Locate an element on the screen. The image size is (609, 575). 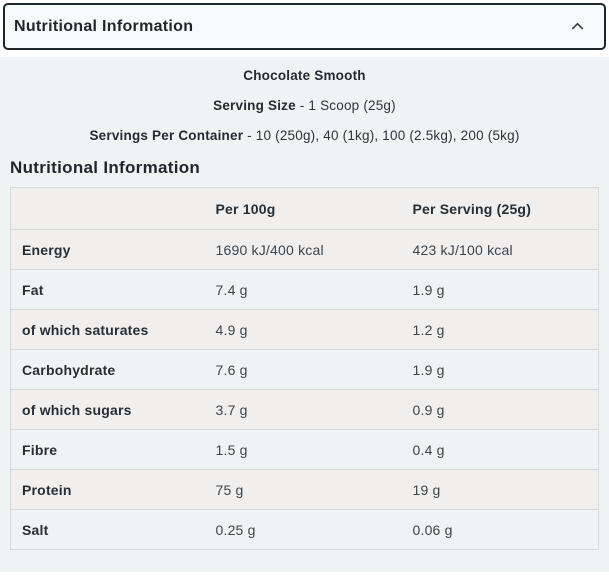
serving-size-line: Serving Size - 1 Scoop (25g) is located at coordinates (304, 106).